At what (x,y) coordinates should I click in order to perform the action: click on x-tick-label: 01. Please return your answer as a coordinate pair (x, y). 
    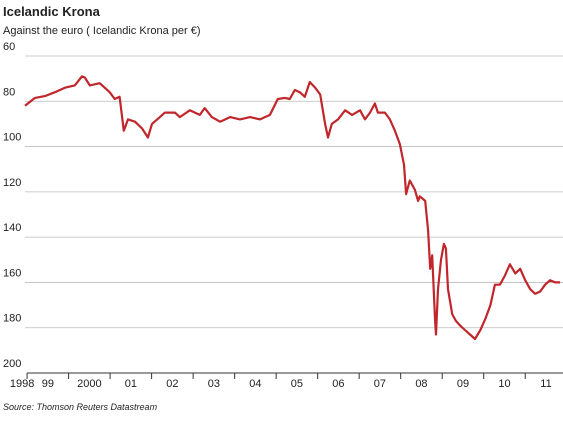
    Looking at the image, I should click on (131, 384).